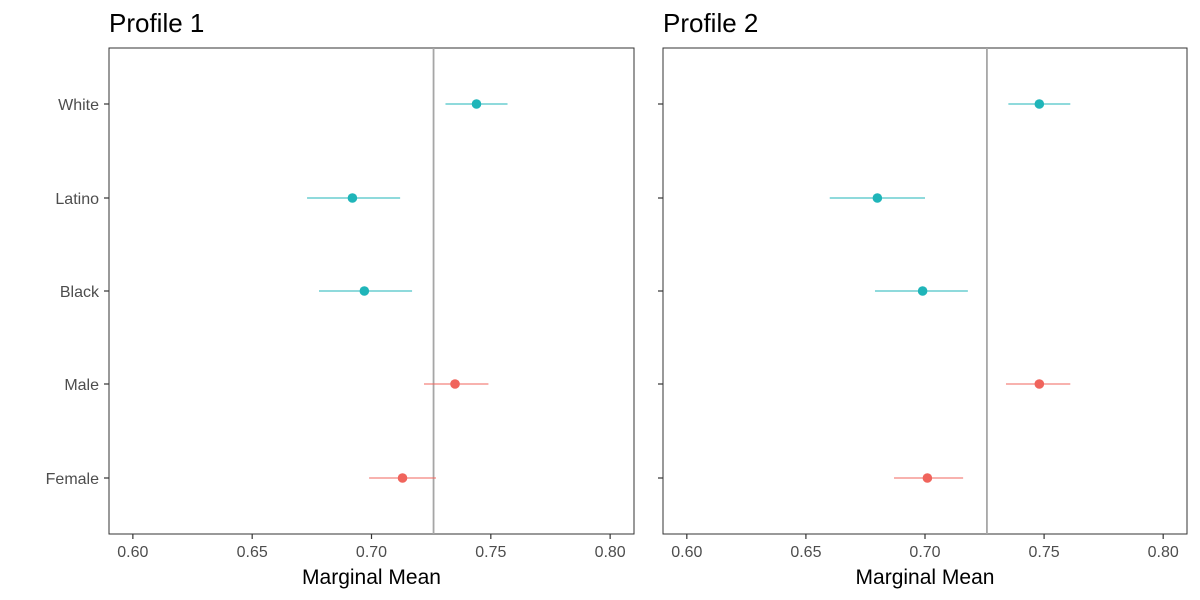  What do you see at coordinates (476, 104) in the screenshot?
I see `point-1-white` at bounding box center [476, 104].